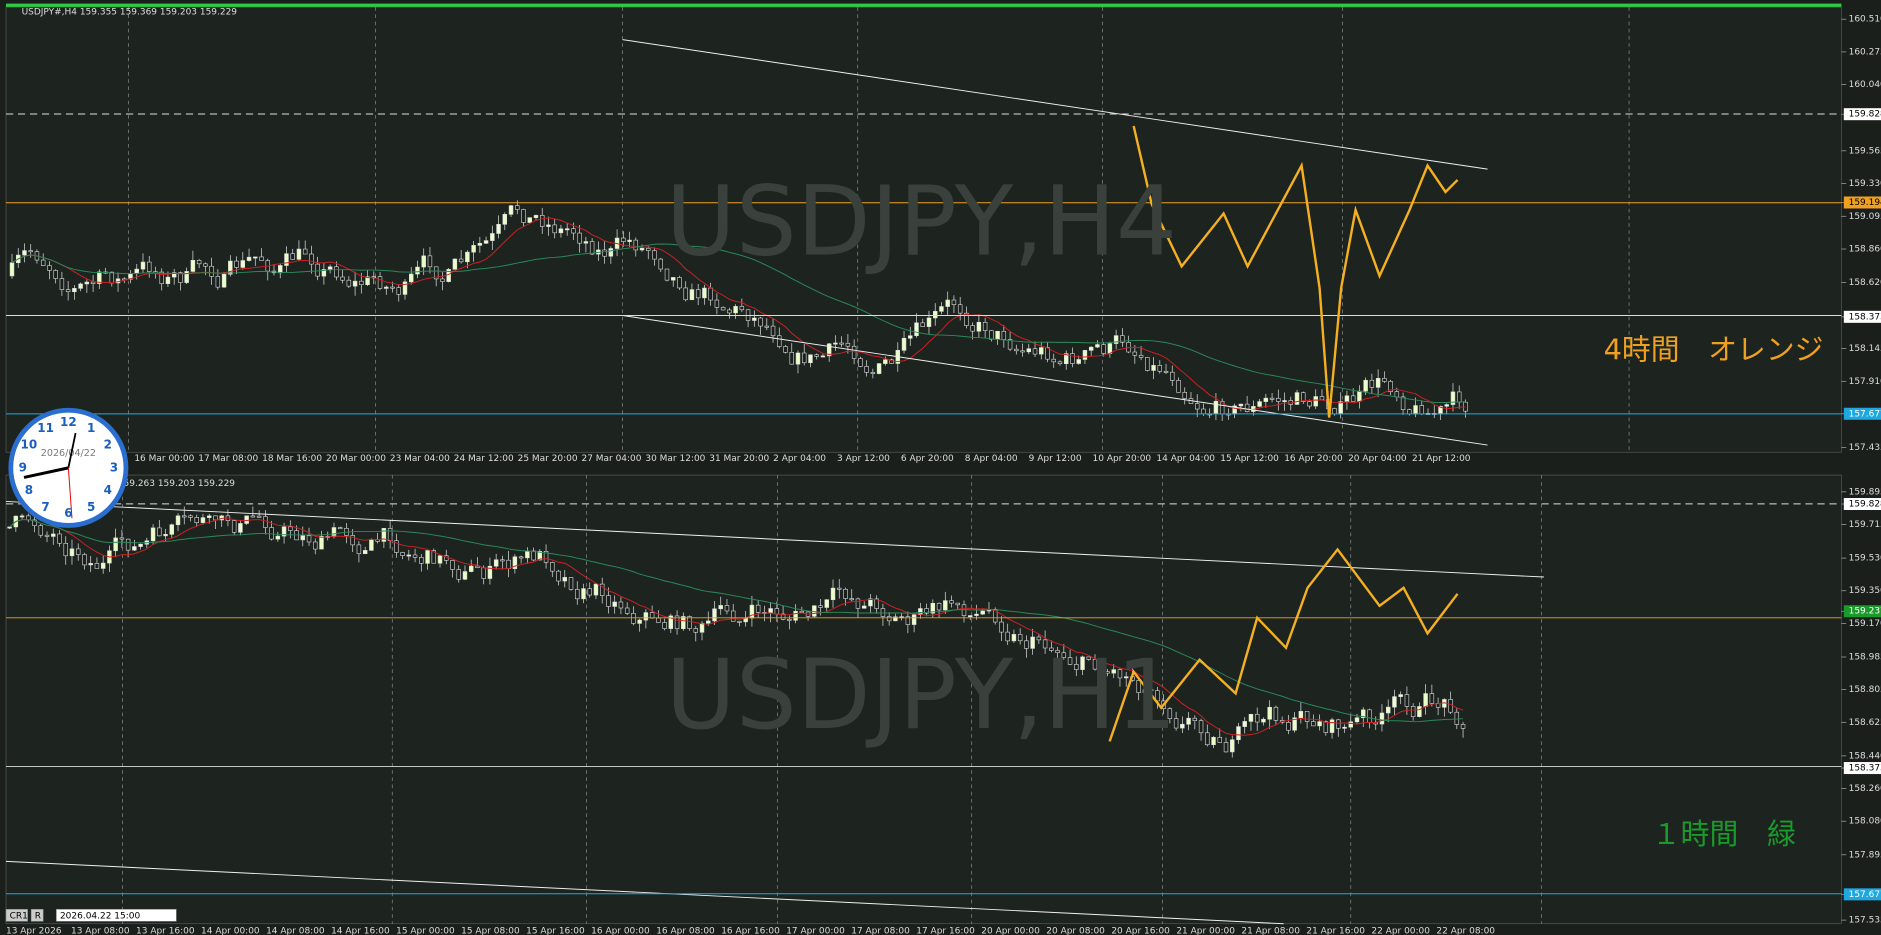  Describe the element at coordinates (100, 916) in the screenshot. I see `status-text: 2026.04.22 15:00` at that location.